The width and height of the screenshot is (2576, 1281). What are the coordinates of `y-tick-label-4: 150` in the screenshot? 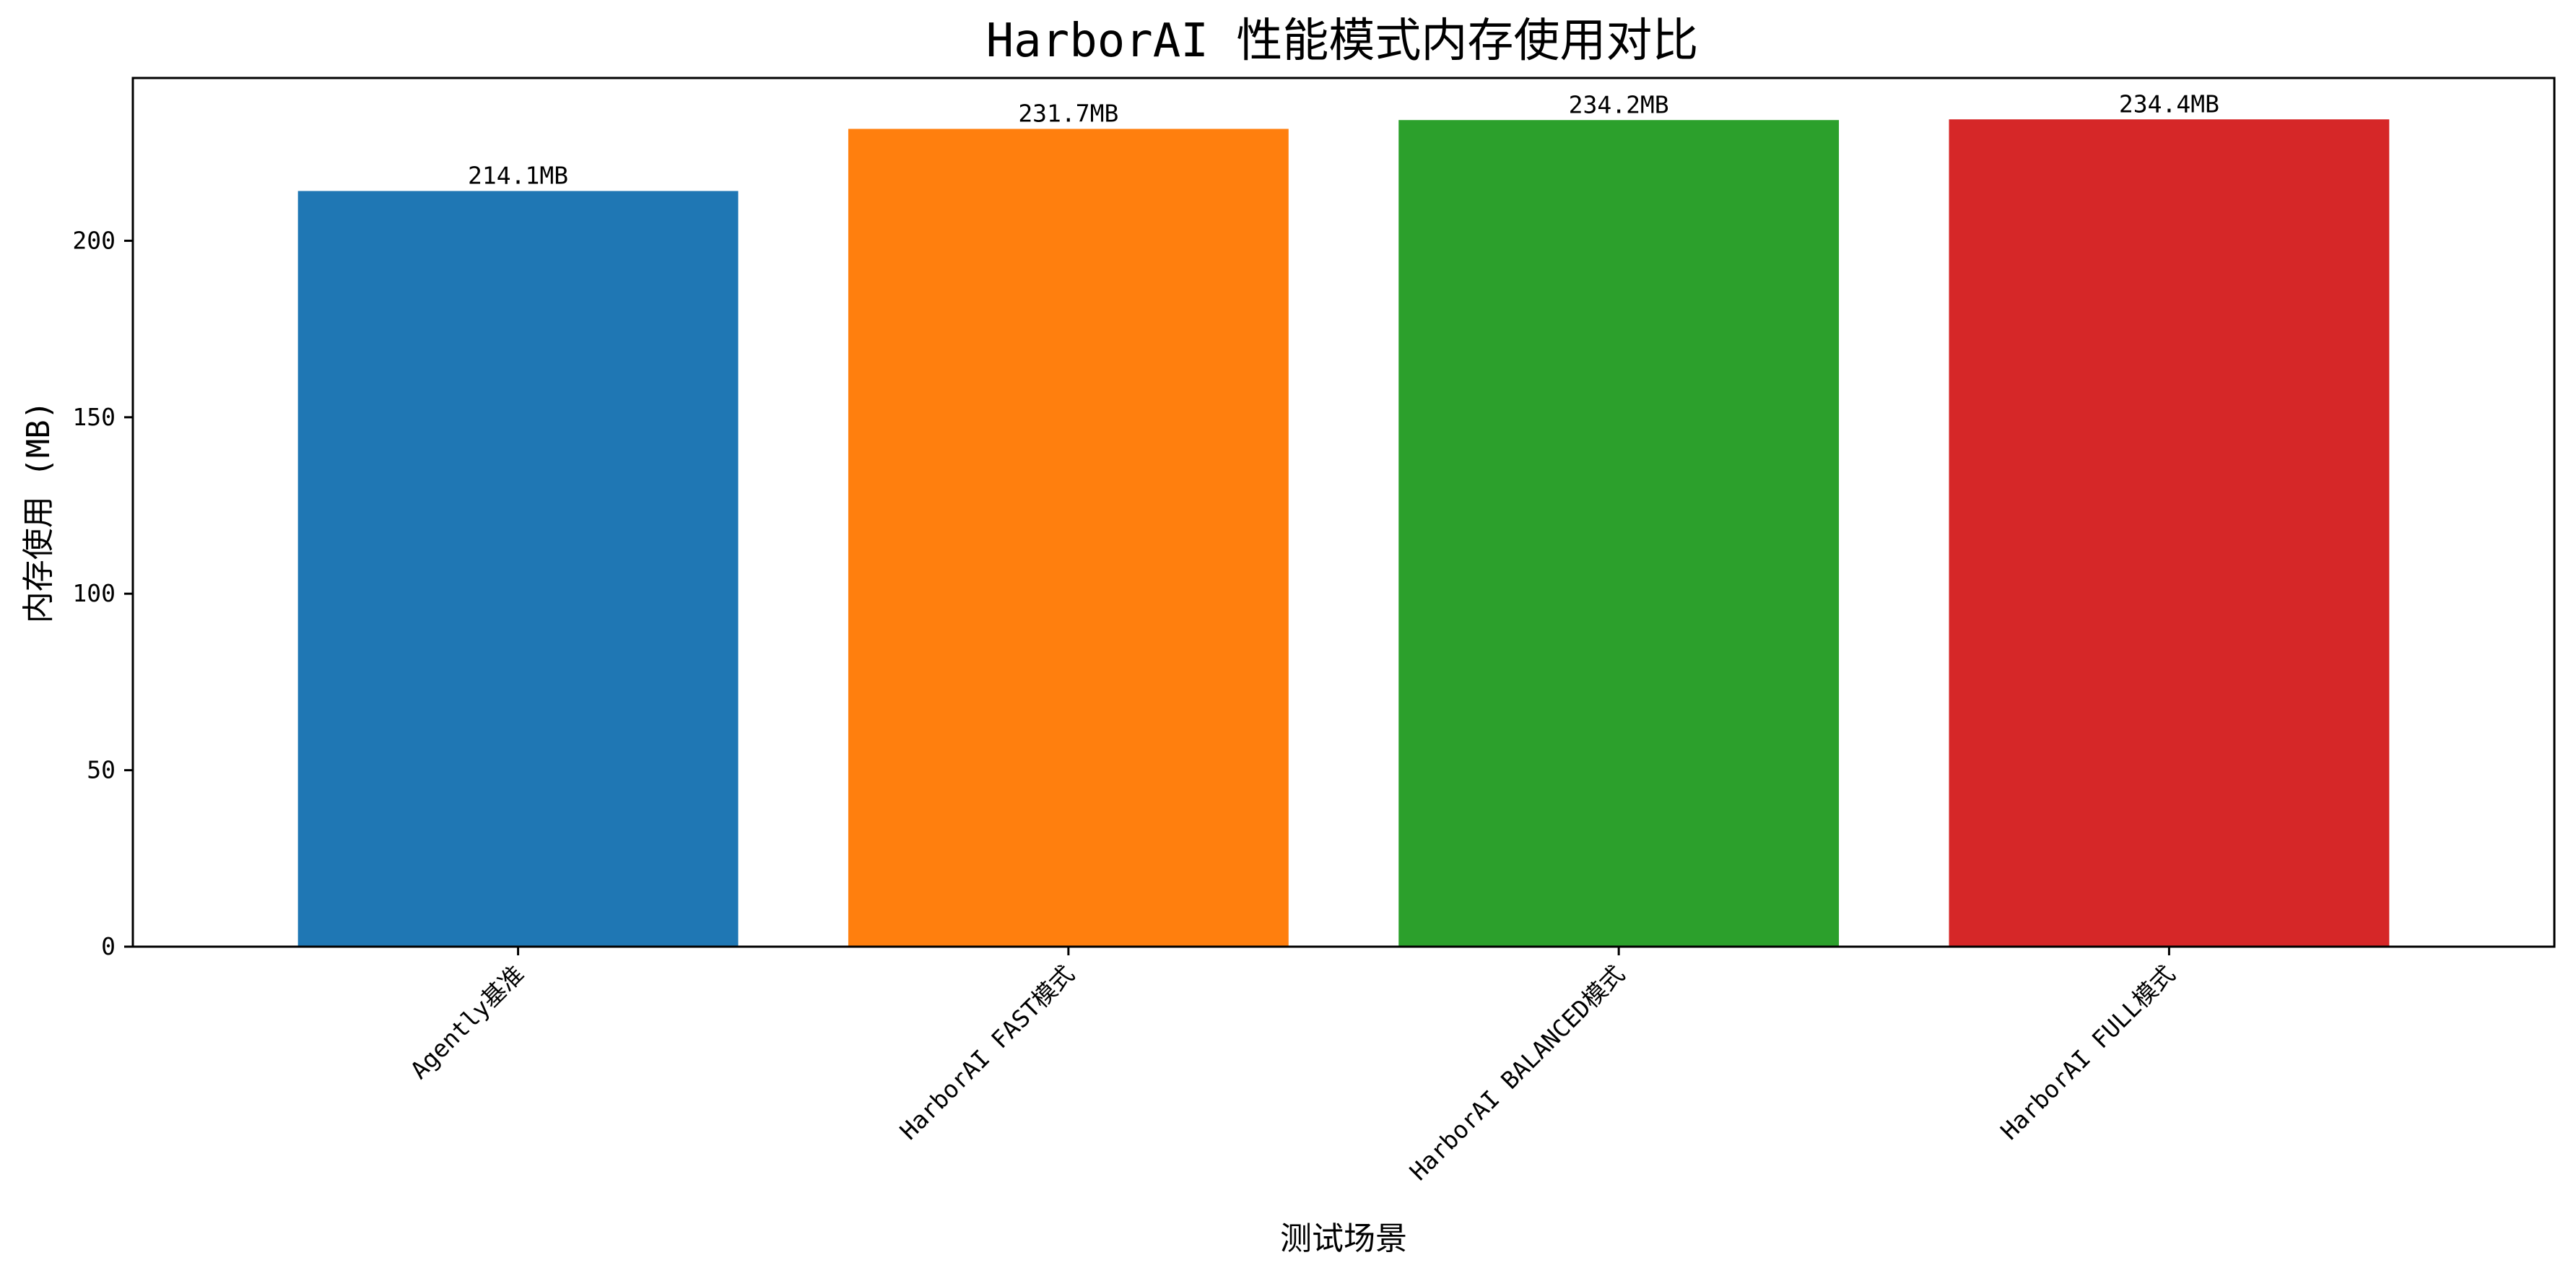 It's located at (94, 417).